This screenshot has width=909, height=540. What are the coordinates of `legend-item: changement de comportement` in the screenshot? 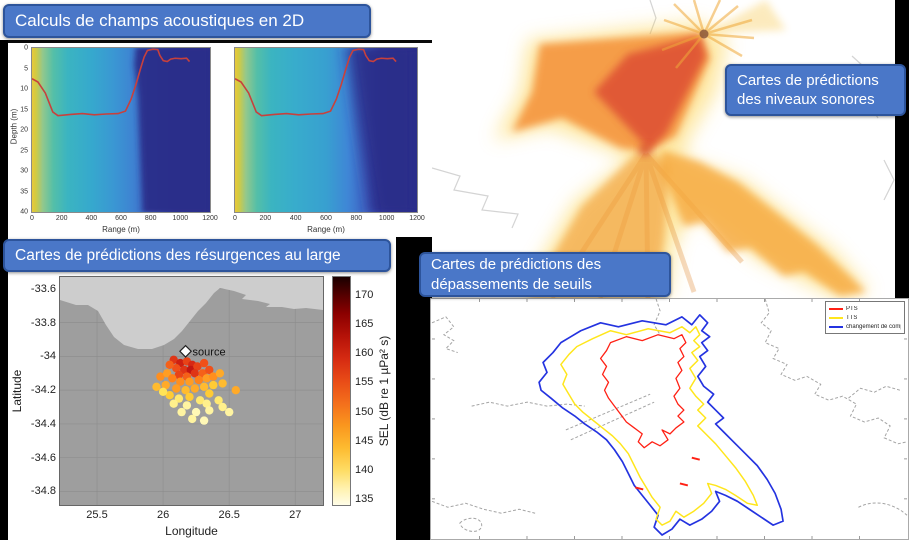 It's located at (865, 326).